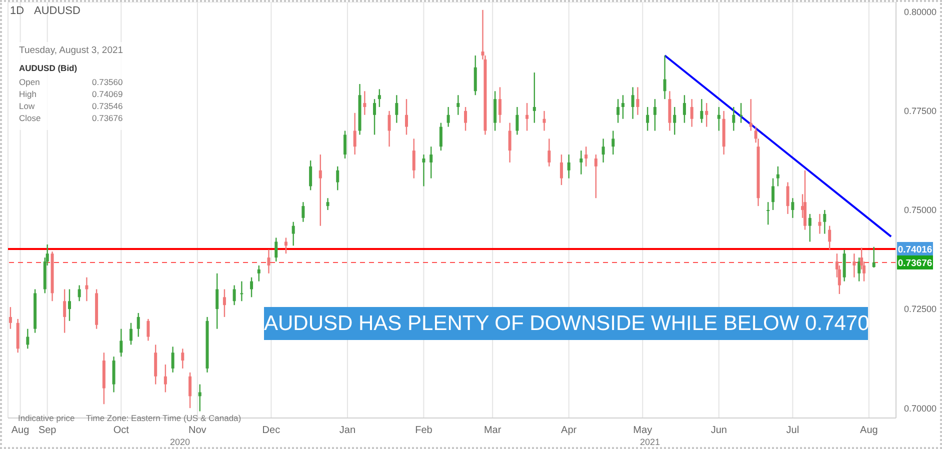  What do you see at coordinates (71, 50) in the screenshot?
I see `annotation: Tuesday, August 3, 2021` at bounding box center [71, 50].